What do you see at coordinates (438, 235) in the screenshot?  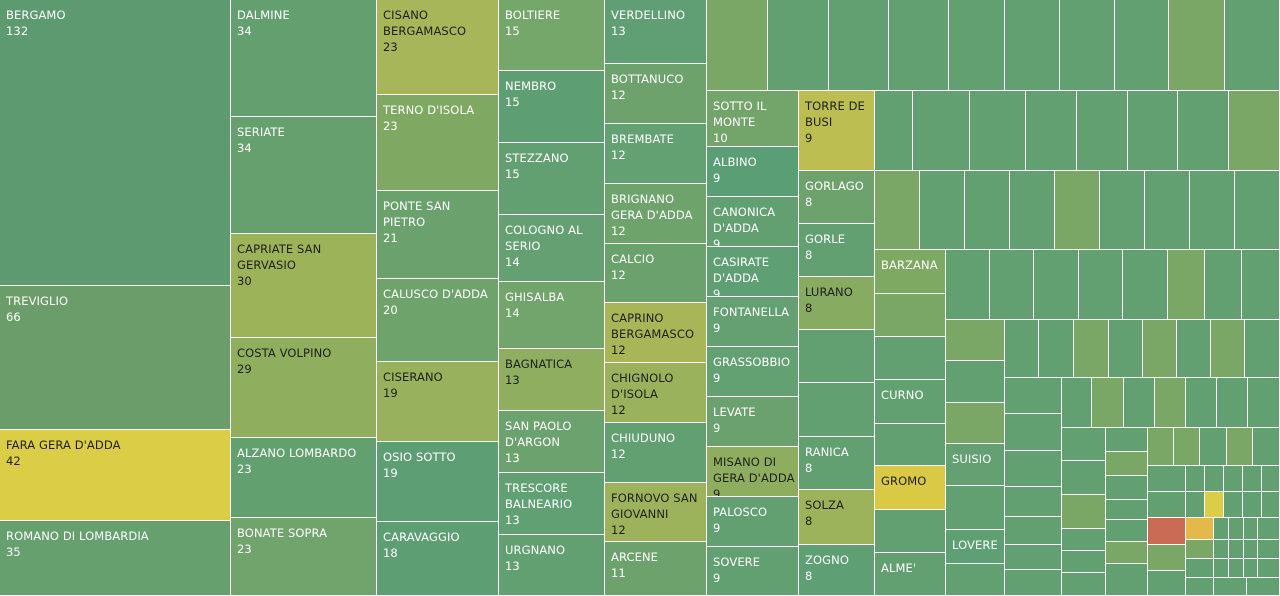 I see `treemap-tile-ponte-san-pietro: PONTE SAN PIETRO 21` at bounding box center [438, 235].